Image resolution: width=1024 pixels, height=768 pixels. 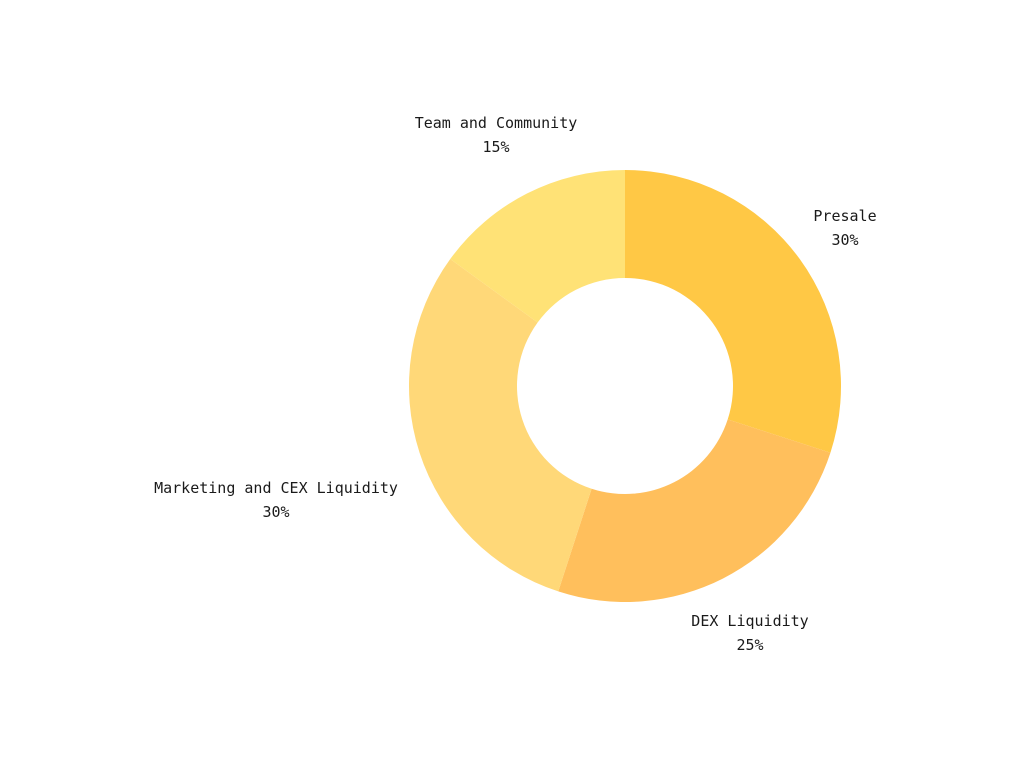 What do you see at coordinates (733, 311) in the screenshot?
I see `slice-presale` at bounding box center [733, 311].